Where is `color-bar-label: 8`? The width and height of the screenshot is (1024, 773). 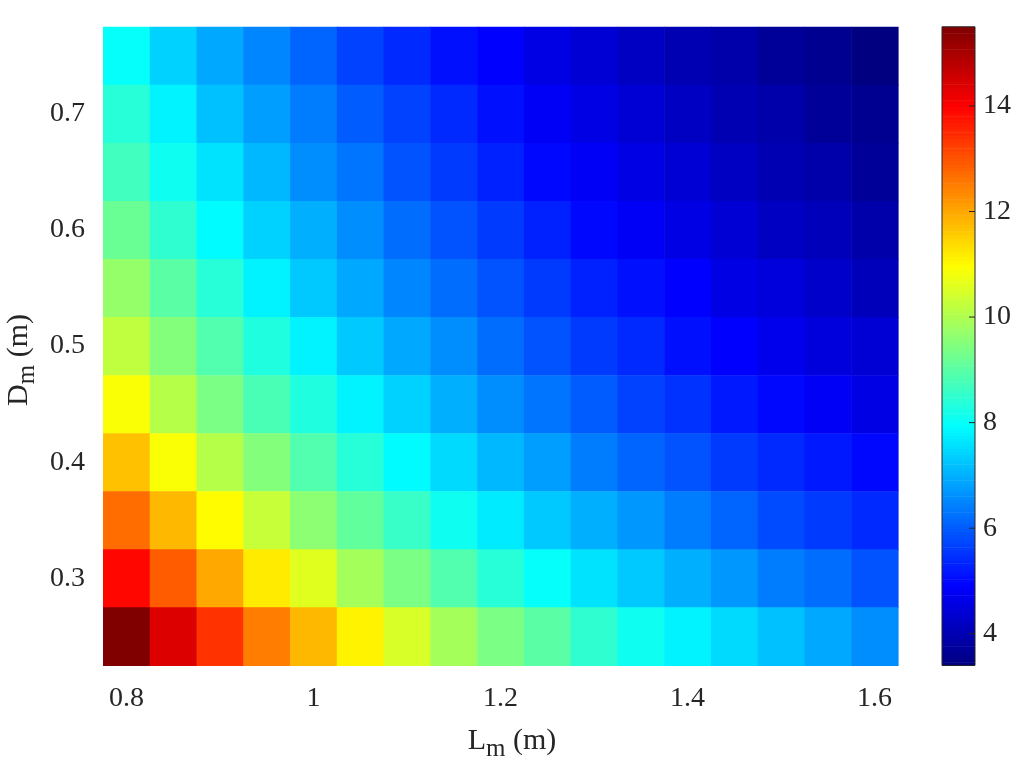
color-bar-label: 8 is located at coordinates (990, 420).